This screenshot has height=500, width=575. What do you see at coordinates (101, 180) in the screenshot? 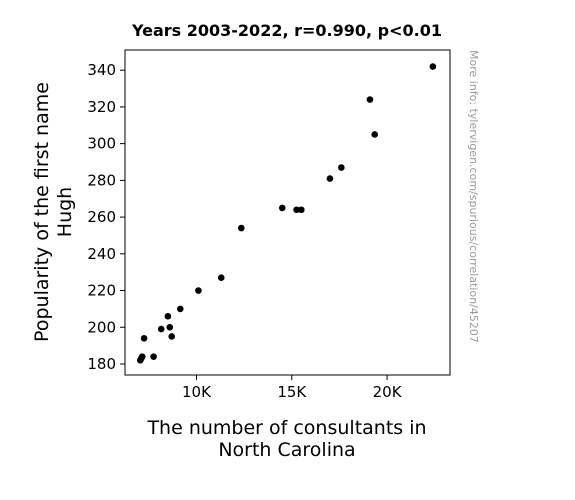
I see `y-tick-label: 280` at bounding box center [101, 180].